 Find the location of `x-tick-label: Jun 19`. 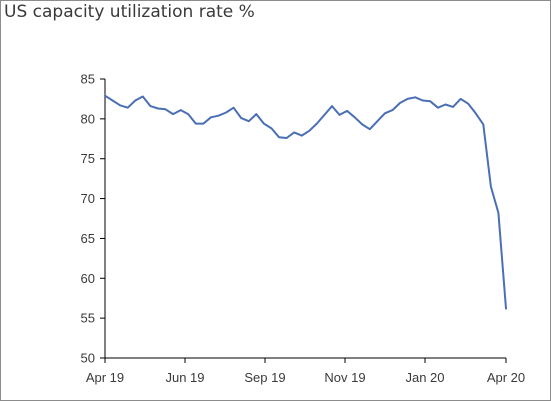

x-tick-label: Jun 19 is located at coordinates (184, 377).